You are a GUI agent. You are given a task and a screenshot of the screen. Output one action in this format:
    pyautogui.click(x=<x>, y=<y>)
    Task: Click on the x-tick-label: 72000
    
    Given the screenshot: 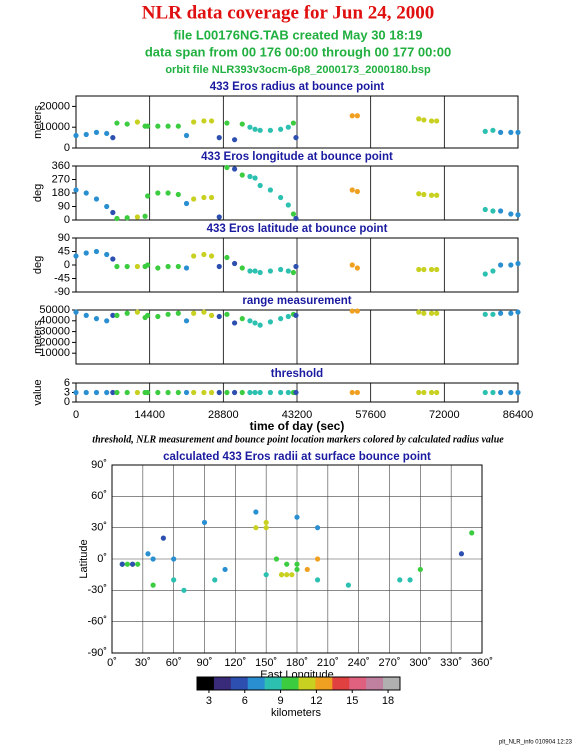 What is the action you would take?
    pyautogui.click(x=444, y=415)
    